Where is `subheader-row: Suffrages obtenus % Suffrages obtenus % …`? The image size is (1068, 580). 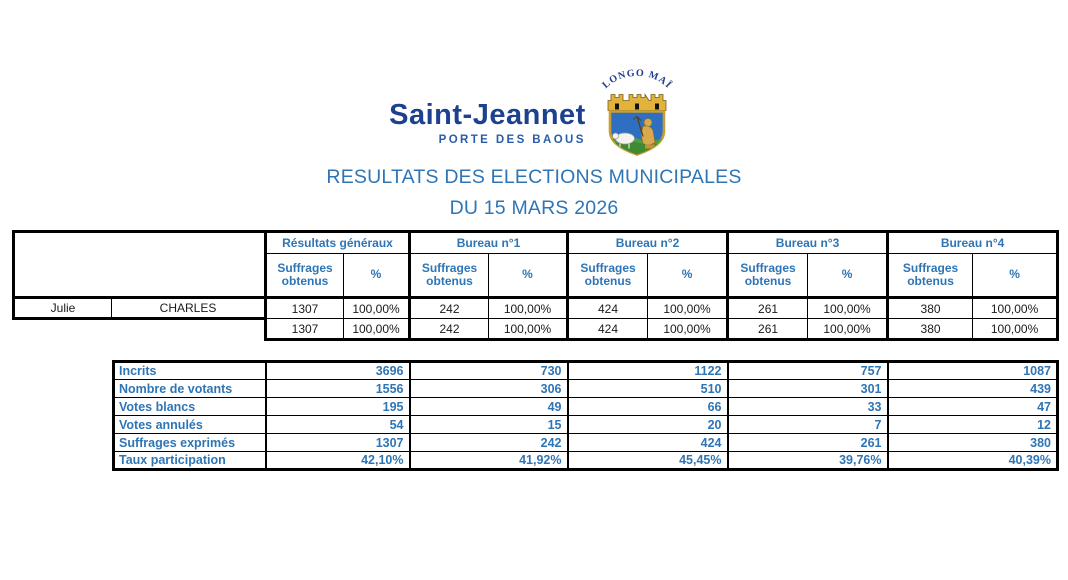
subheader-row: Suffrages obtenus % Suffrages obtenus % … is located at coordinates (537, 276).